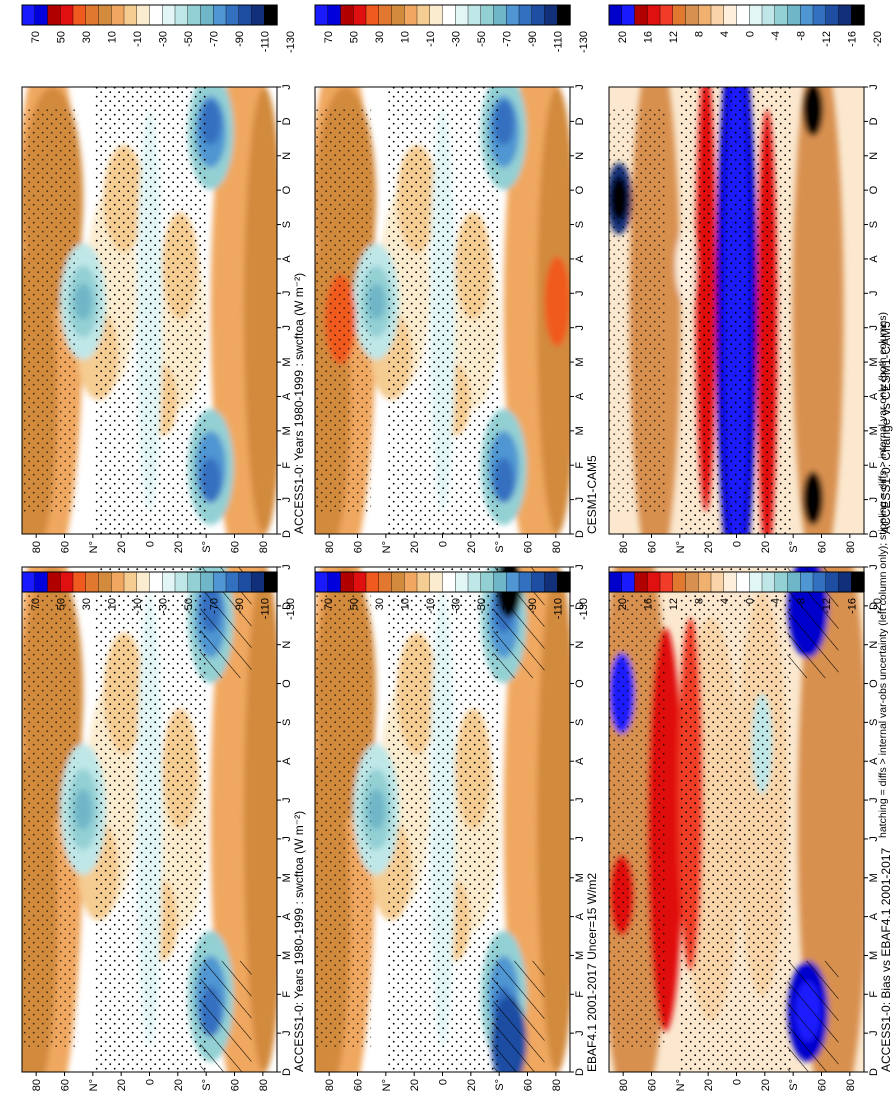 The height and width of the screenshot is (1110, 895). Describe the element at coordinates (623, 37) in the screenshot. I see `colorbar-label: 20` at that location.